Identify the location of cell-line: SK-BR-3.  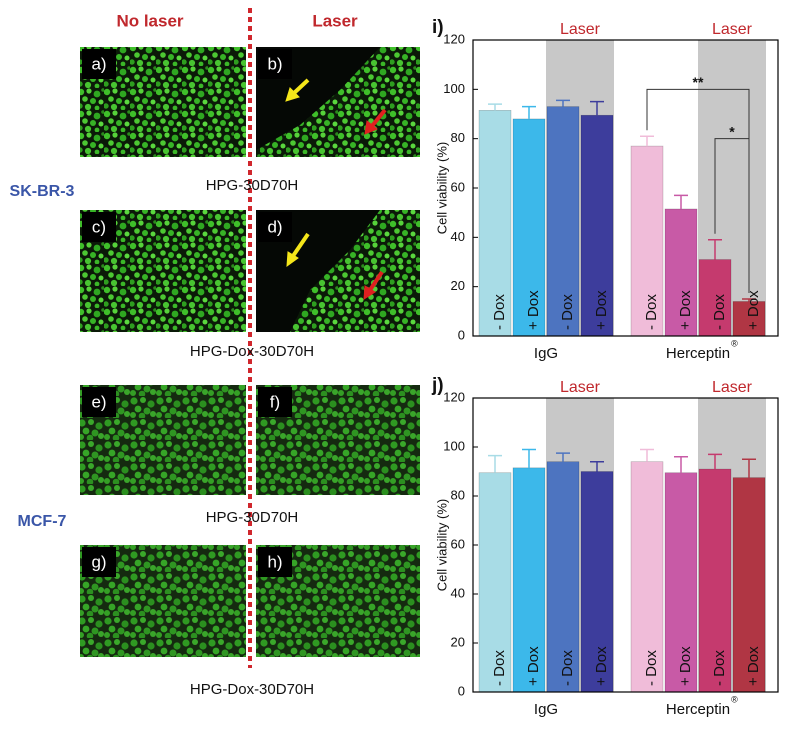
(42, 191).